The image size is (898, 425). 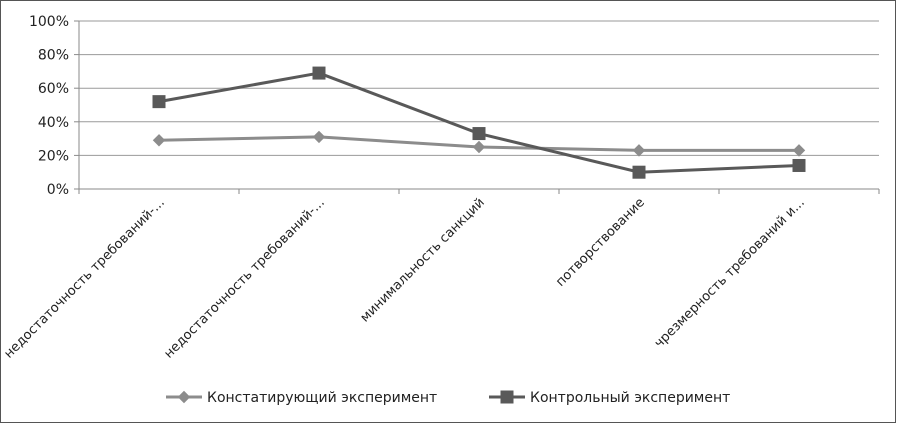 What do you see at coordinates (49, 22) in the screenshot?
I see `y-tick-label: 100%` at bounding box center [49, 22].